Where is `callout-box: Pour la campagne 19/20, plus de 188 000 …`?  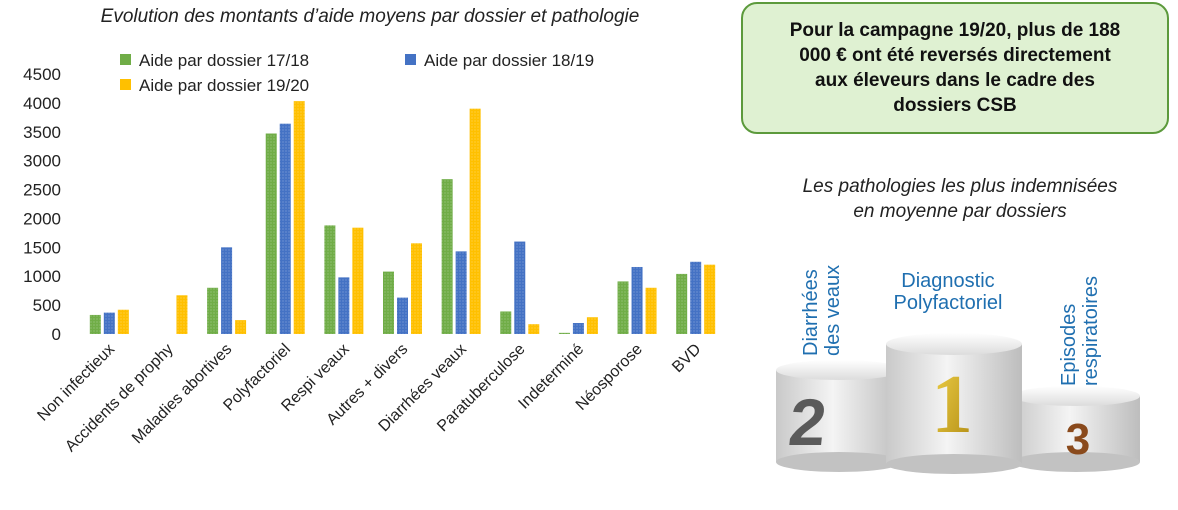
callout-box: Pour la campagne 19/20, plus de 188 000 … is located at coordinates (955, 68).